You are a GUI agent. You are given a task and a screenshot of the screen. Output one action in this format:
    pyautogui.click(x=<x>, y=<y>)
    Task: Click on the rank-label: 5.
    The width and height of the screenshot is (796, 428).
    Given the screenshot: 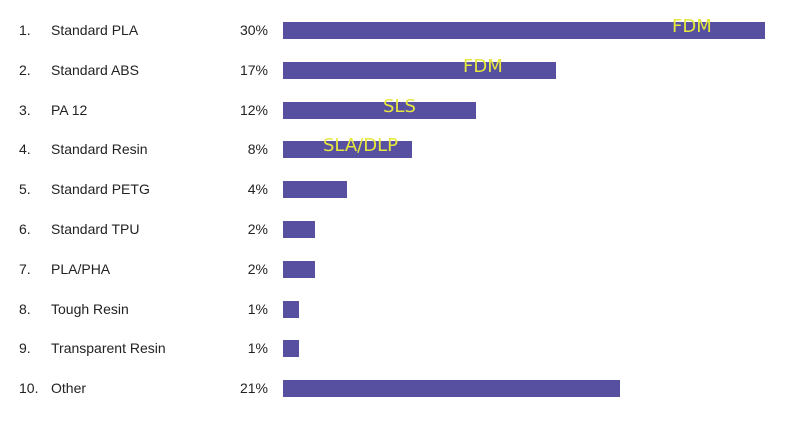 What is the action you would take?
    pyautogui.click(x=25, y=189)
    